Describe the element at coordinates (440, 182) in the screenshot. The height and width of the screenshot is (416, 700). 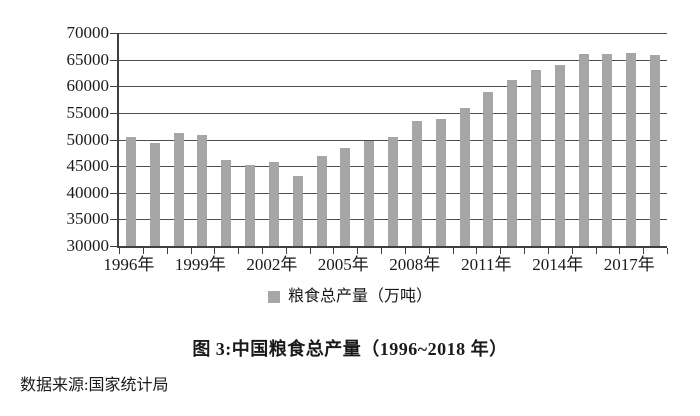
I see `bar-2009年` at that location.